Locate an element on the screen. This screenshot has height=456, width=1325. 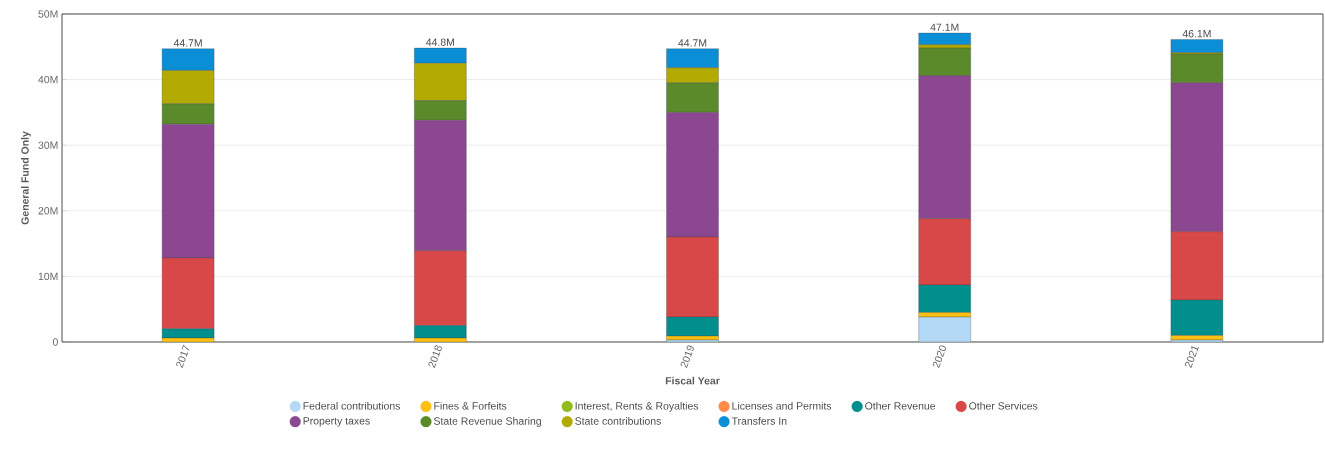
y-tick-label: 20M is located at coordinates (48, 211).